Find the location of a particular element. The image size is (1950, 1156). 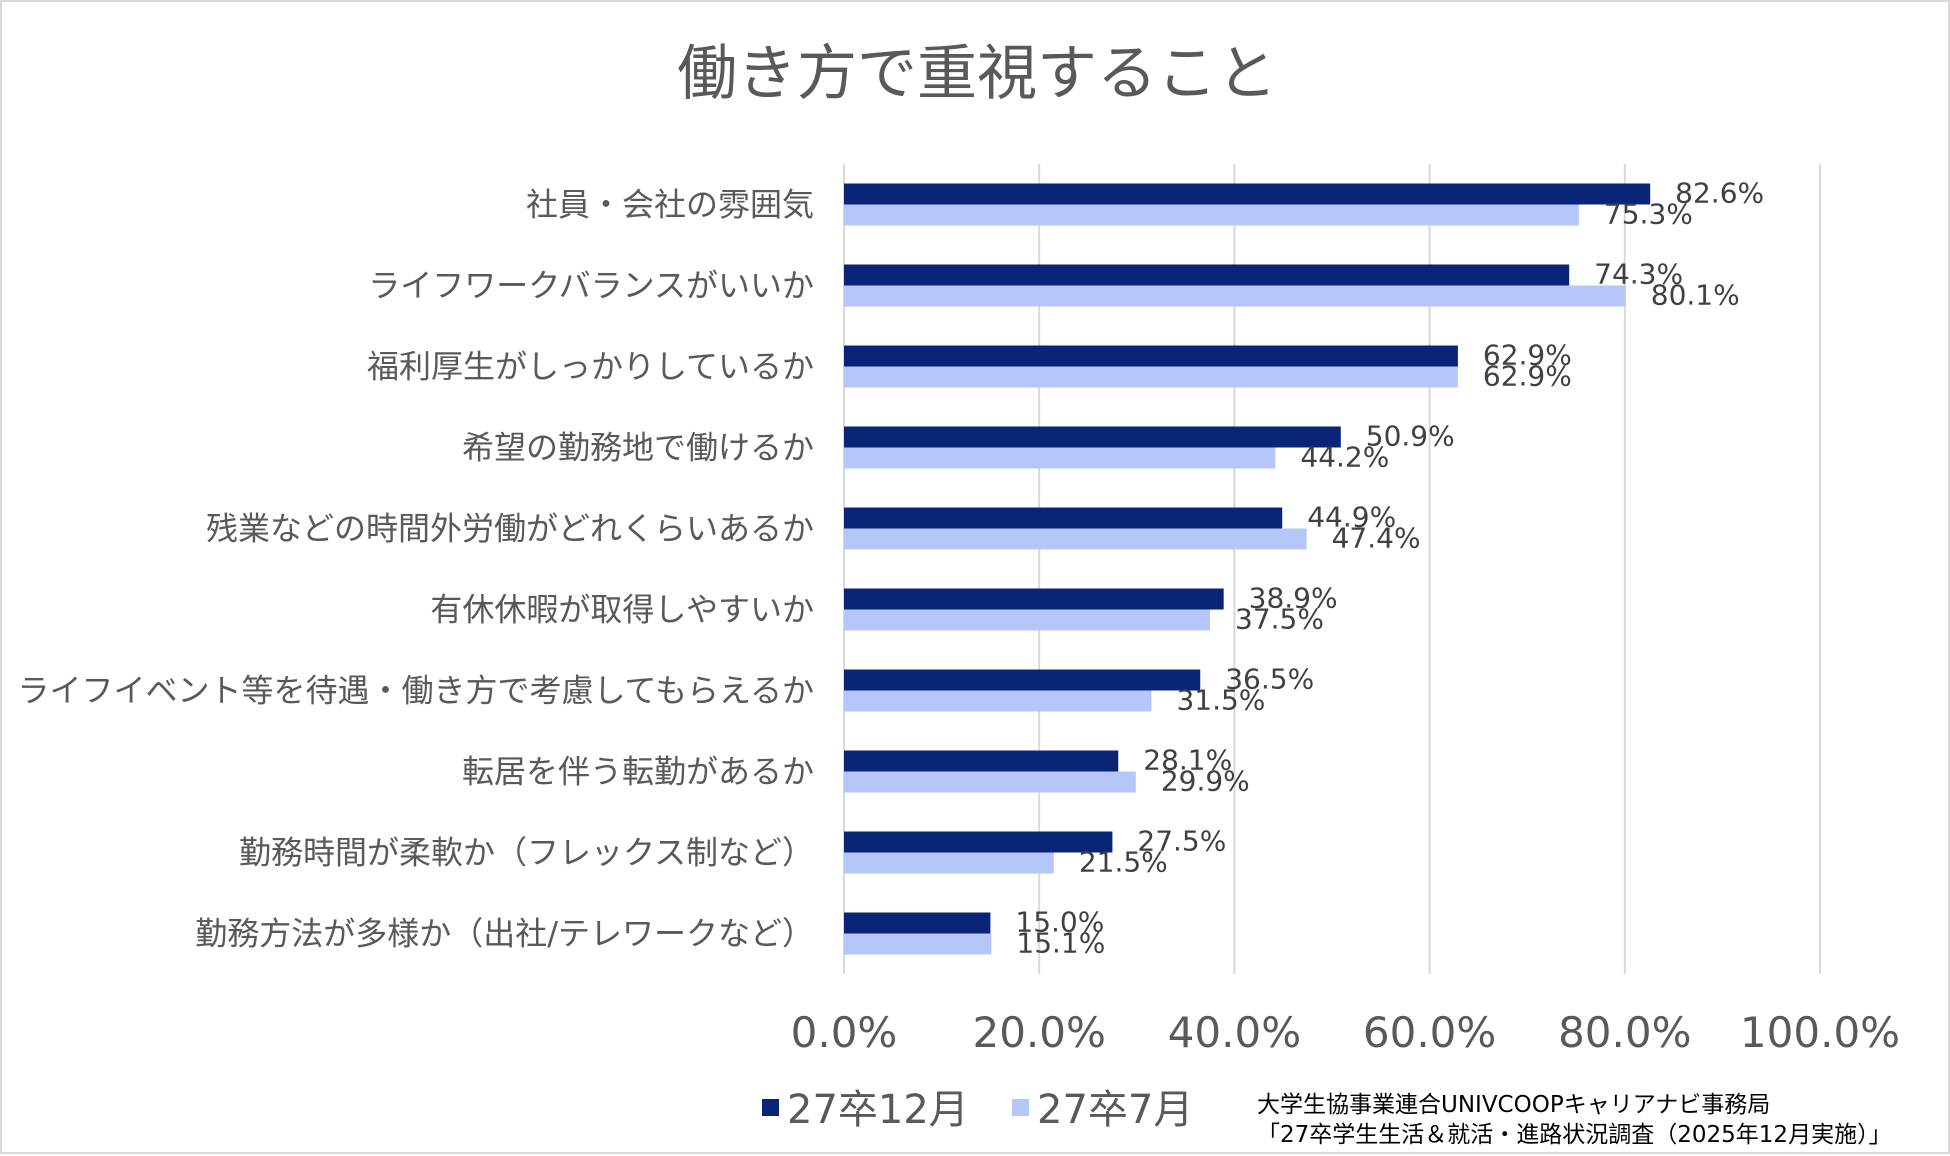

data-label: 36.5% is located at coordinates (1269, 679).